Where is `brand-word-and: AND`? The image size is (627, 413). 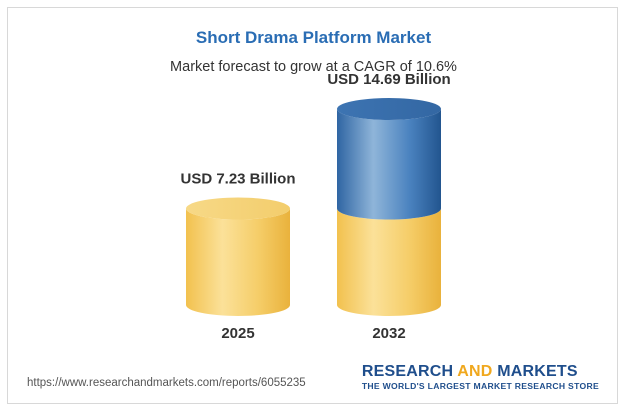
brand-word-and: AND is located at coordinates (475, 371).